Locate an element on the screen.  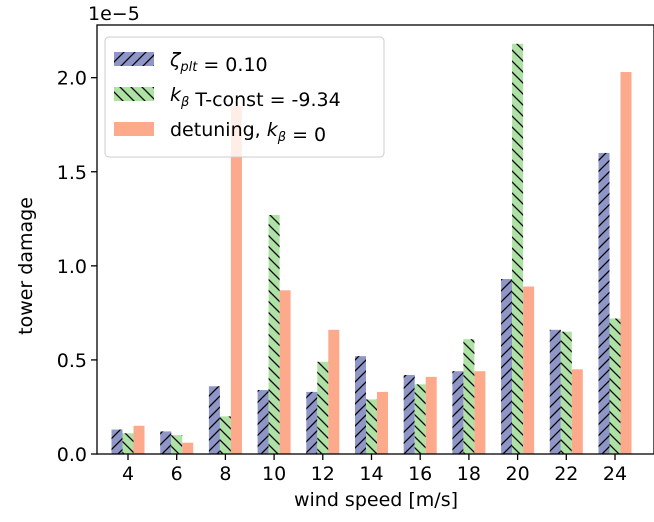
x-tick-label: 14 is located at coordinates (371, 474).